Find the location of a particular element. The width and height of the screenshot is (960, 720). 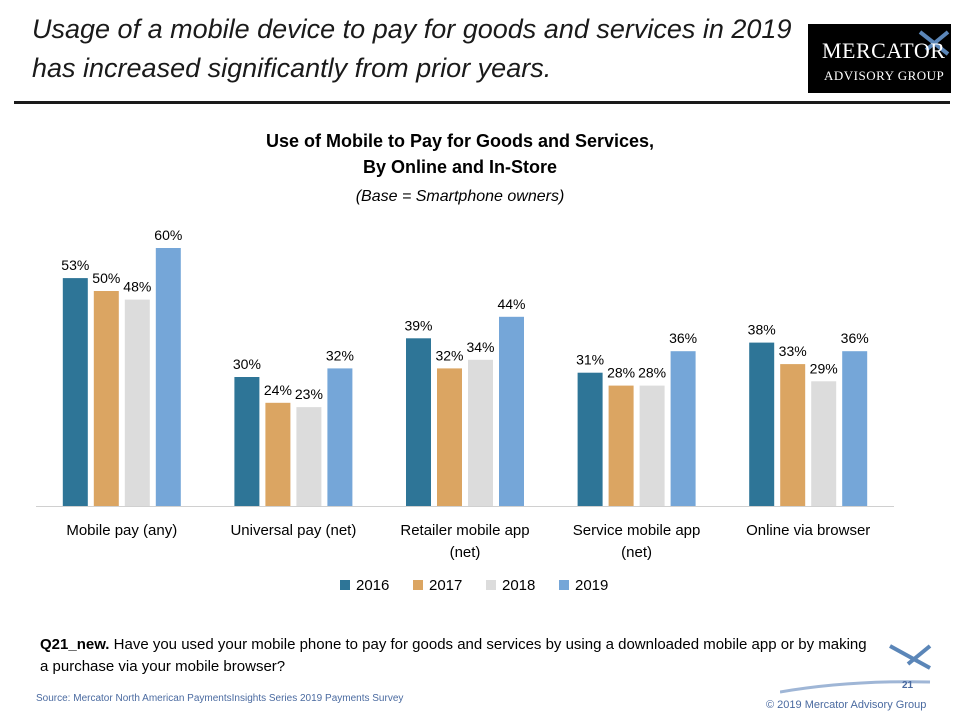

data-label: 31% is located at coordinates (590, 360).